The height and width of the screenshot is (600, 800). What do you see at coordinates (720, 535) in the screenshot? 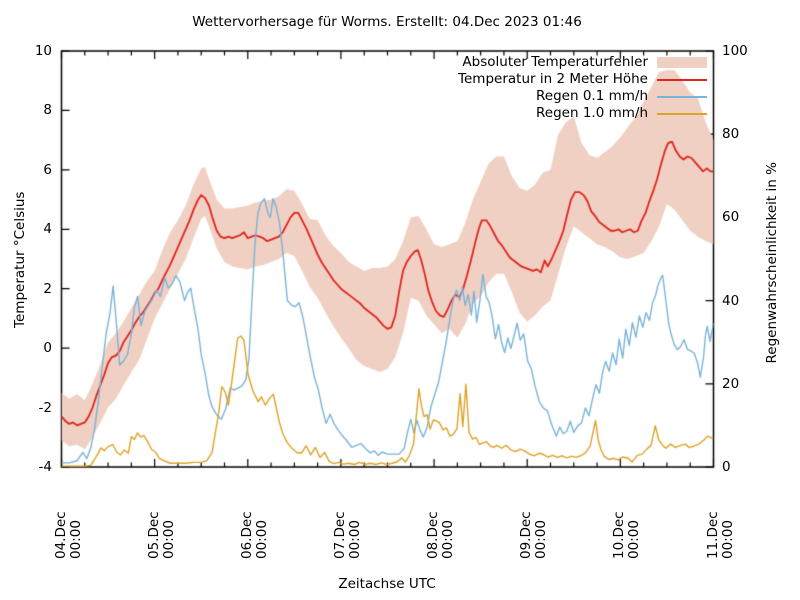
I see `x-tick-label: 11.Dec 00:00` at bounding box center [720, 535].